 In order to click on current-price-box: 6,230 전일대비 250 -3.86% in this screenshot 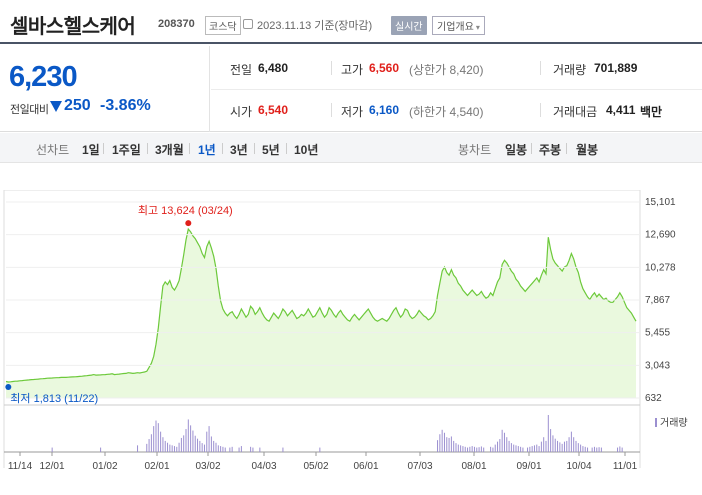, I will do `click(105, 89)`.